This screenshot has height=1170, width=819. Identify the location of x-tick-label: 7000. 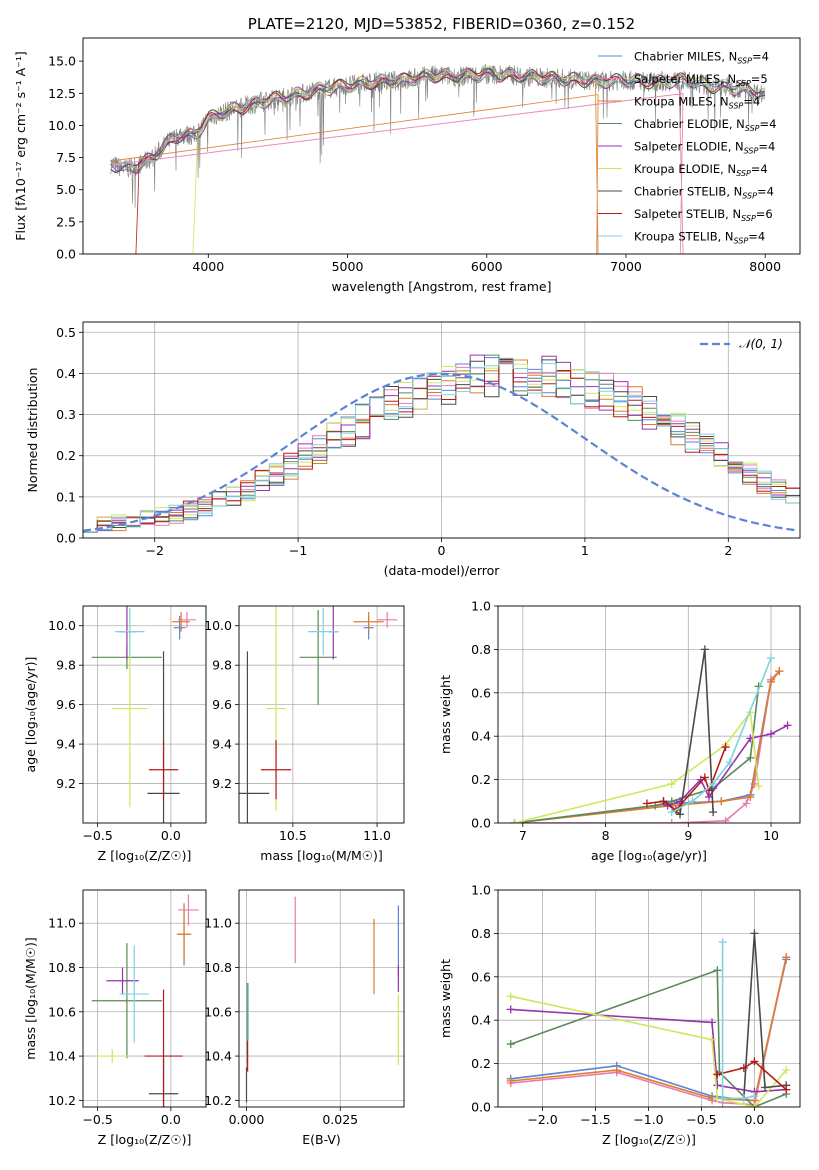
(626, 266).